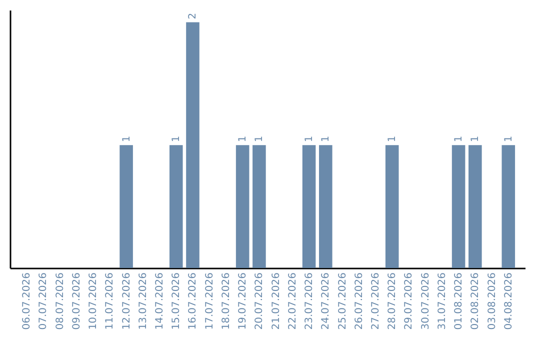 The height and width of the screenshot is (340, 540). What do you see at coordinates (126, 301) in the screenshot?
I see `x-tick-label: 12.07.2026` at bounding box center [126, 301].